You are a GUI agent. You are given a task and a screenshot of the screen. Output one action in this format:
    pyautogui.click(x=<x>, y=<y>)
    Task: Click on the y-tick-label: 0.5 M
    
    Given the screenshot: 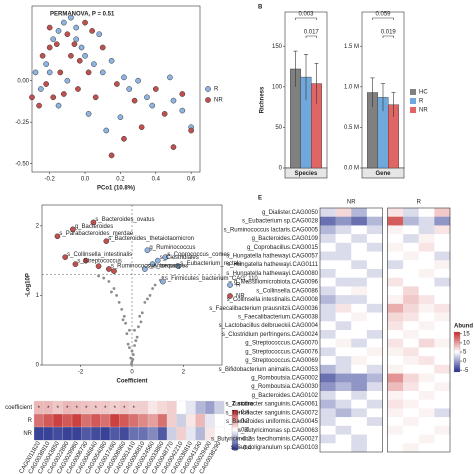 What is the action you would take?
    pyautogui.click(x=351, y=128)
    